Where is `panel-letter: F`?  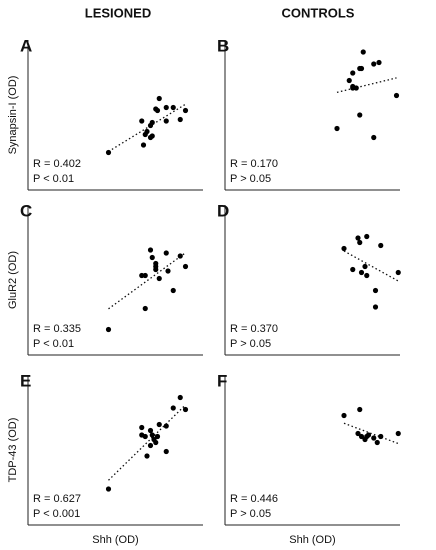
panel-letter: F is located at coordinates (222, 380).